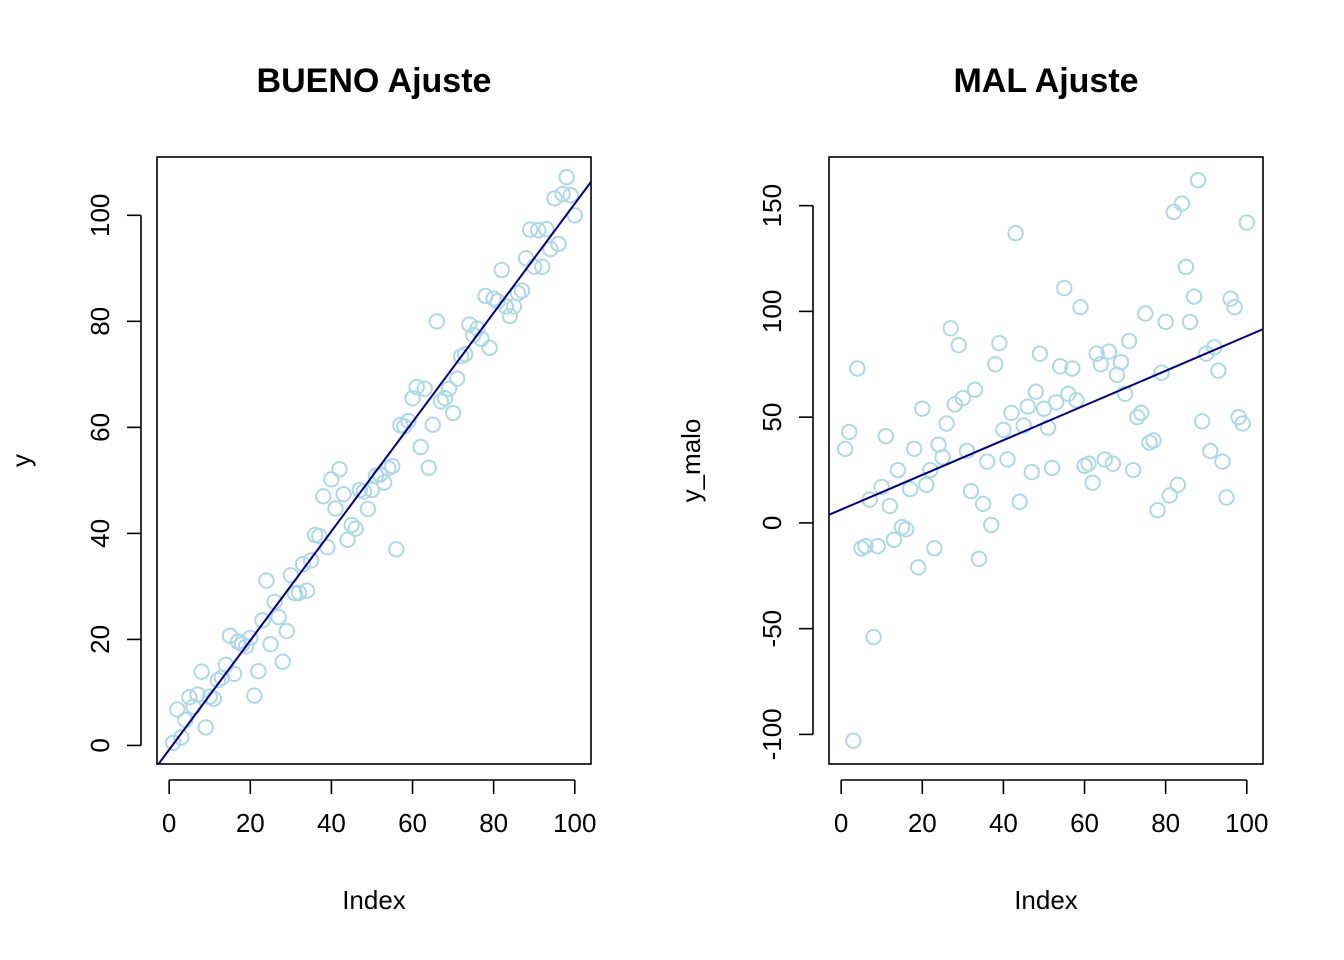 The width and height of the screenshot is (1344, 960). I want to click on x-tick-label: 0, so click(841, 823).